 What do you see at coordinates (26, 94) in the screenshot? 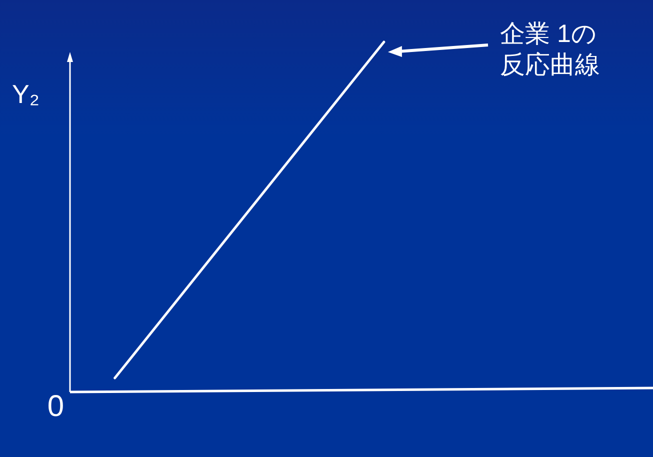
I see `text: Y₂` at bounding box center [26, 94].